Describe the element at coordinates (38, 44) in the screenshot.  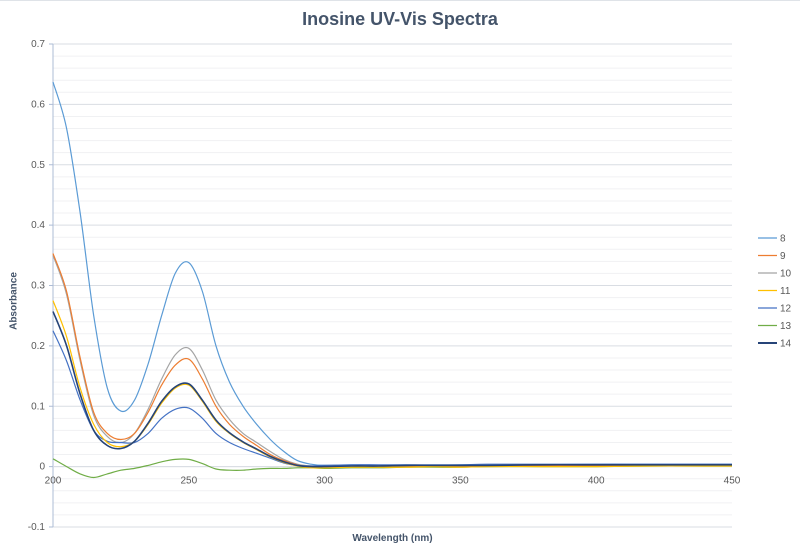
I see `y-tick-label: 0.7` at that location.